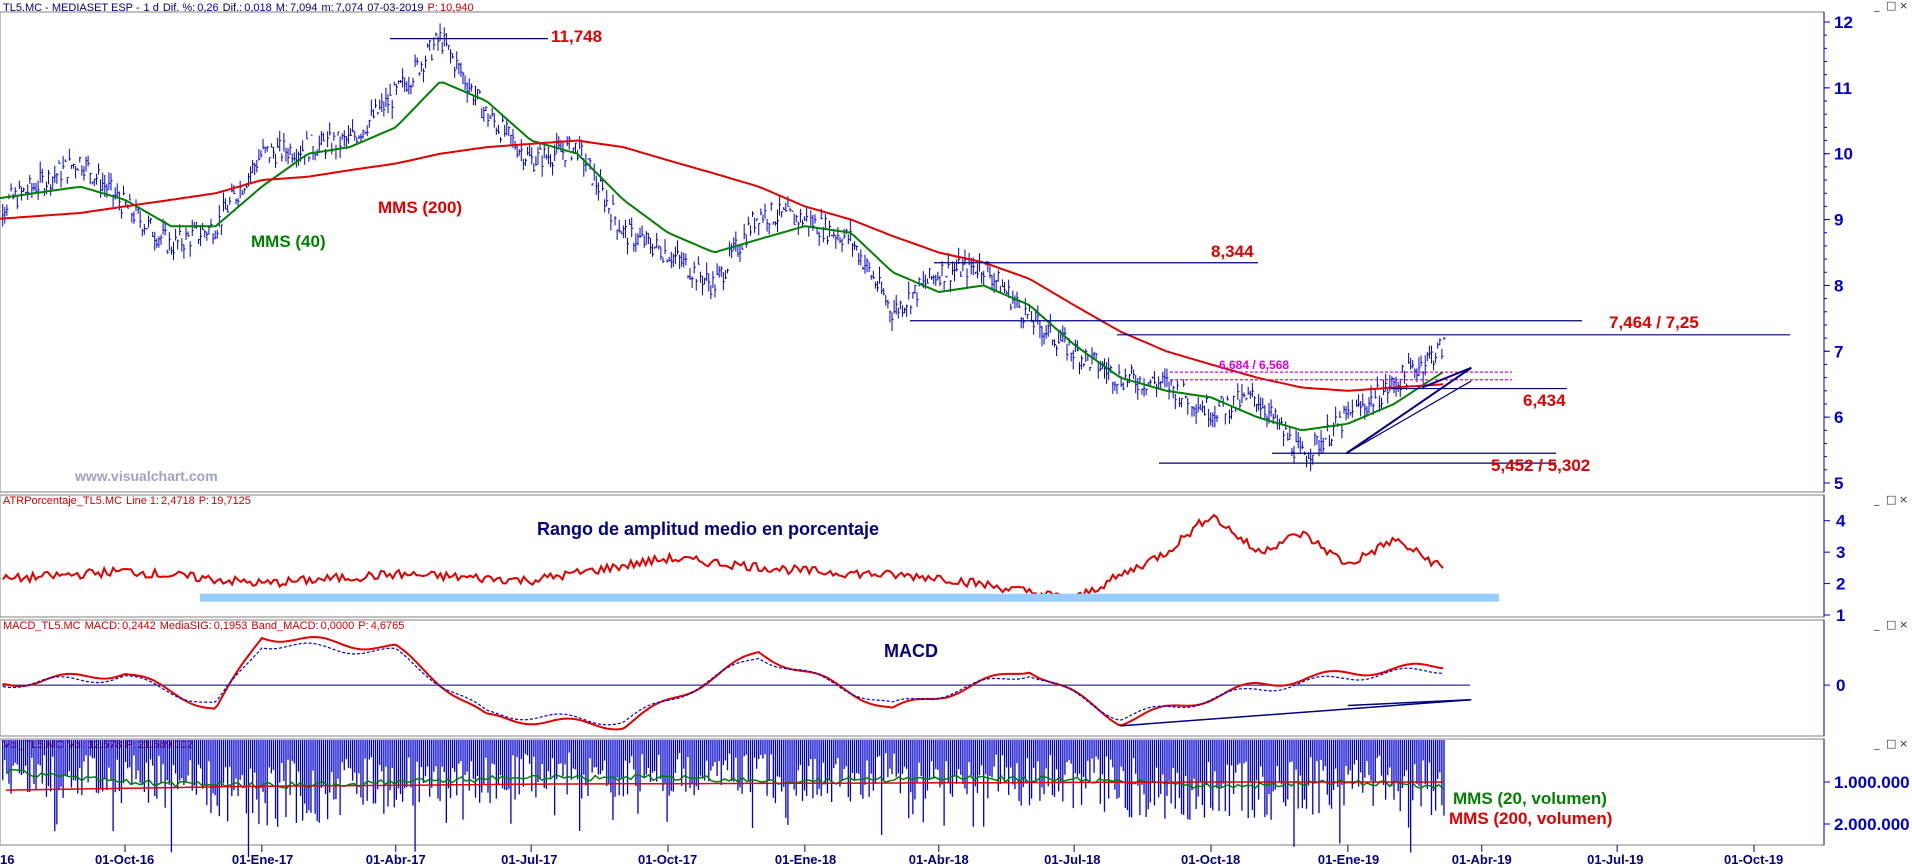 The height and width of the screenshot is (867, 1912). What do you see at coordinates (1615, 859) in the screenshot?
I see `x-tick-label: 01-Jul-19` at bounding box center [1615, 859].